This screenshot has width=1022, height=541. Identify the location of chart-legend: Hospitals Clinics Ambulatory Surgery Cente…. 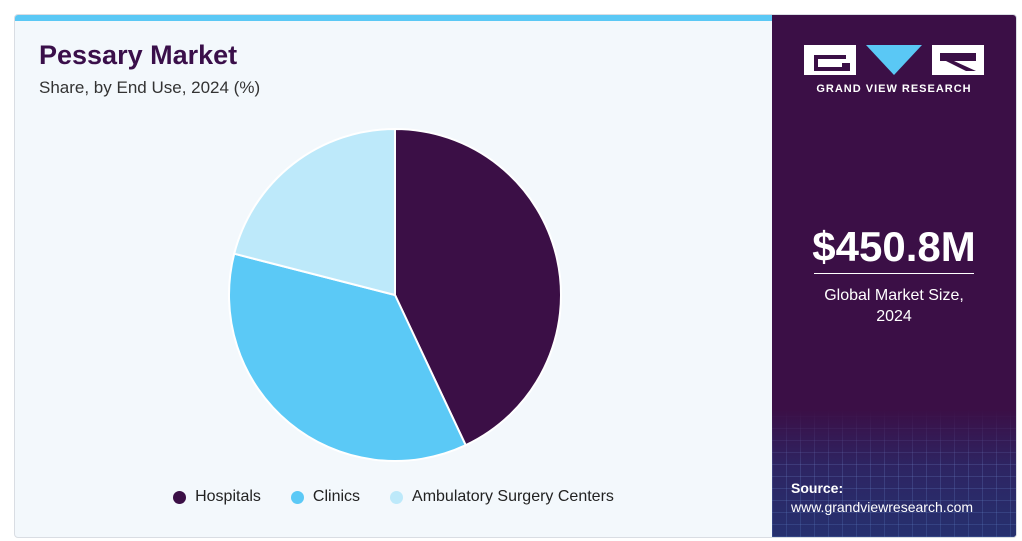
(393, 497).